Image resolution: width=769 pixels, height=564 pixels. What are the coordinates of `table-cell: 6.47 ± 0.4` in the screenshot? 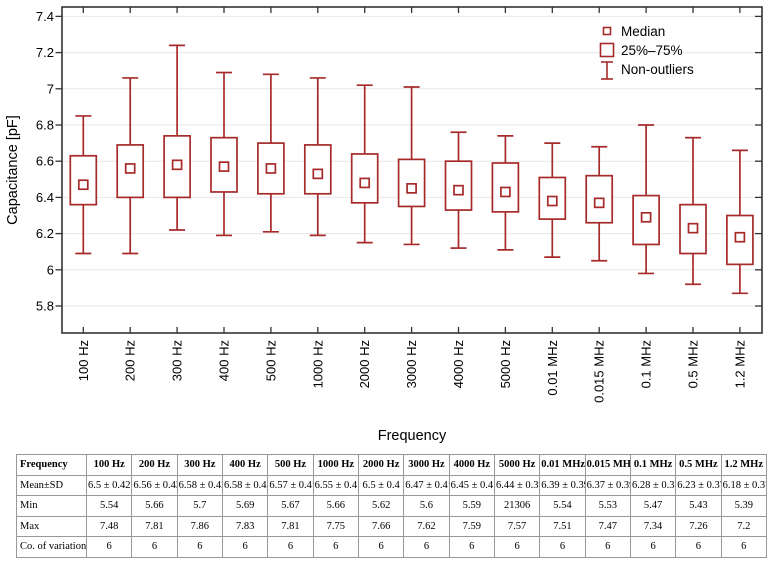 It's located at (426, 485).